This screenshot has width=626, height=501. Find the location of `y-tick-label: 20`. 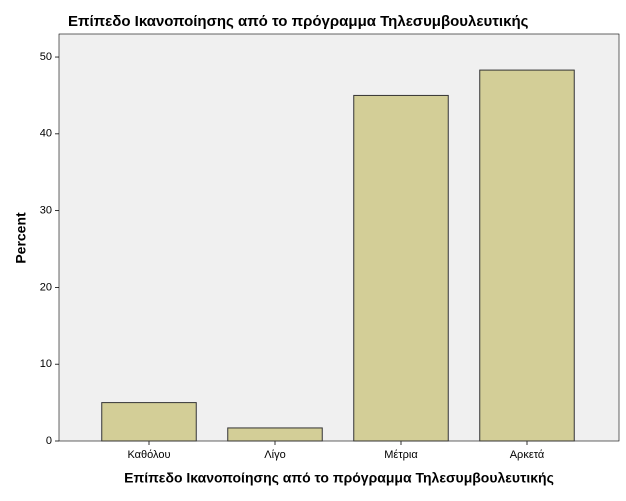

y-tick-label: 20 is located at coordinates (46, 287).